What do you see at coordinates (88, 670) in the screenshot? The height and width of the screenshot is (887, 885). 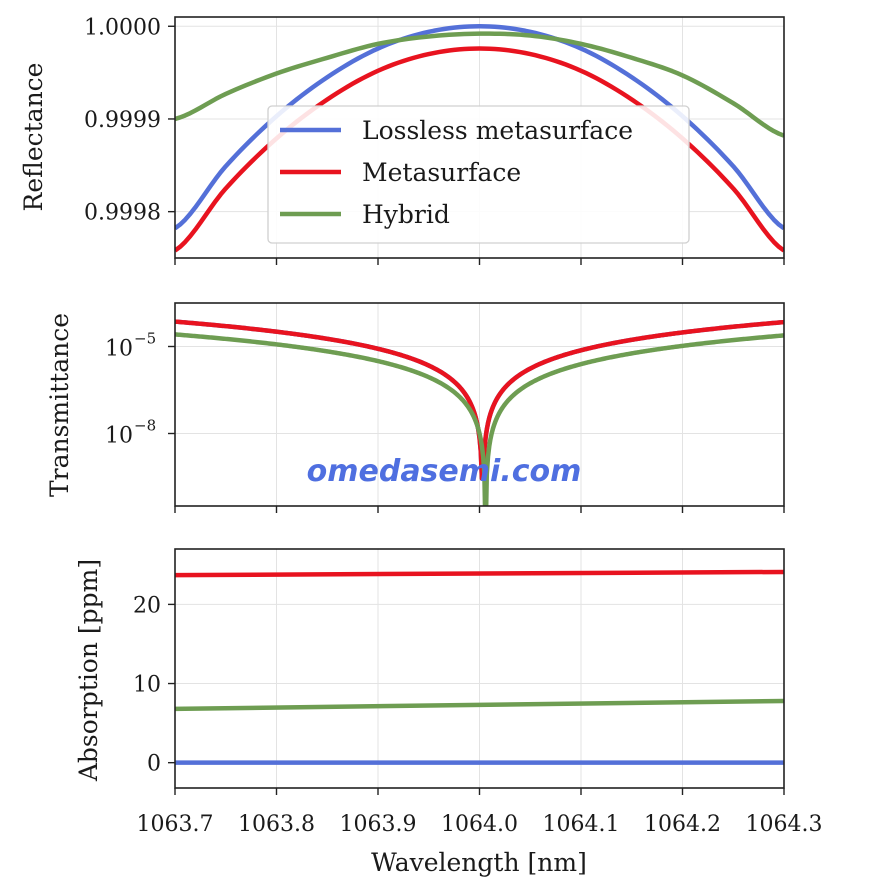 I see `absorption-y-axis-label: Absorption [ppm]` at bounding box center [88, 670].